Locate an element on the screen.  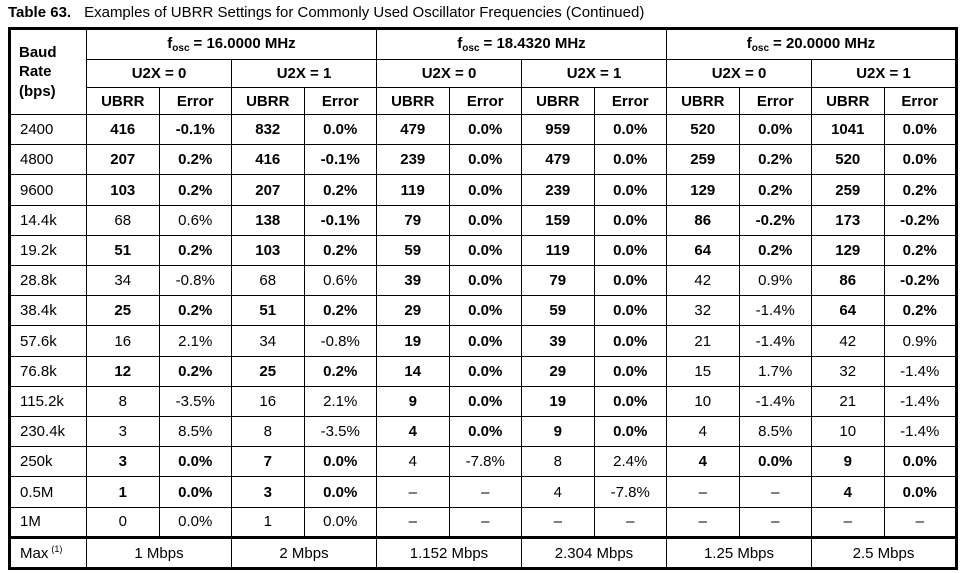
baud-cell: 230.4k is located at coordinates (48, 432).